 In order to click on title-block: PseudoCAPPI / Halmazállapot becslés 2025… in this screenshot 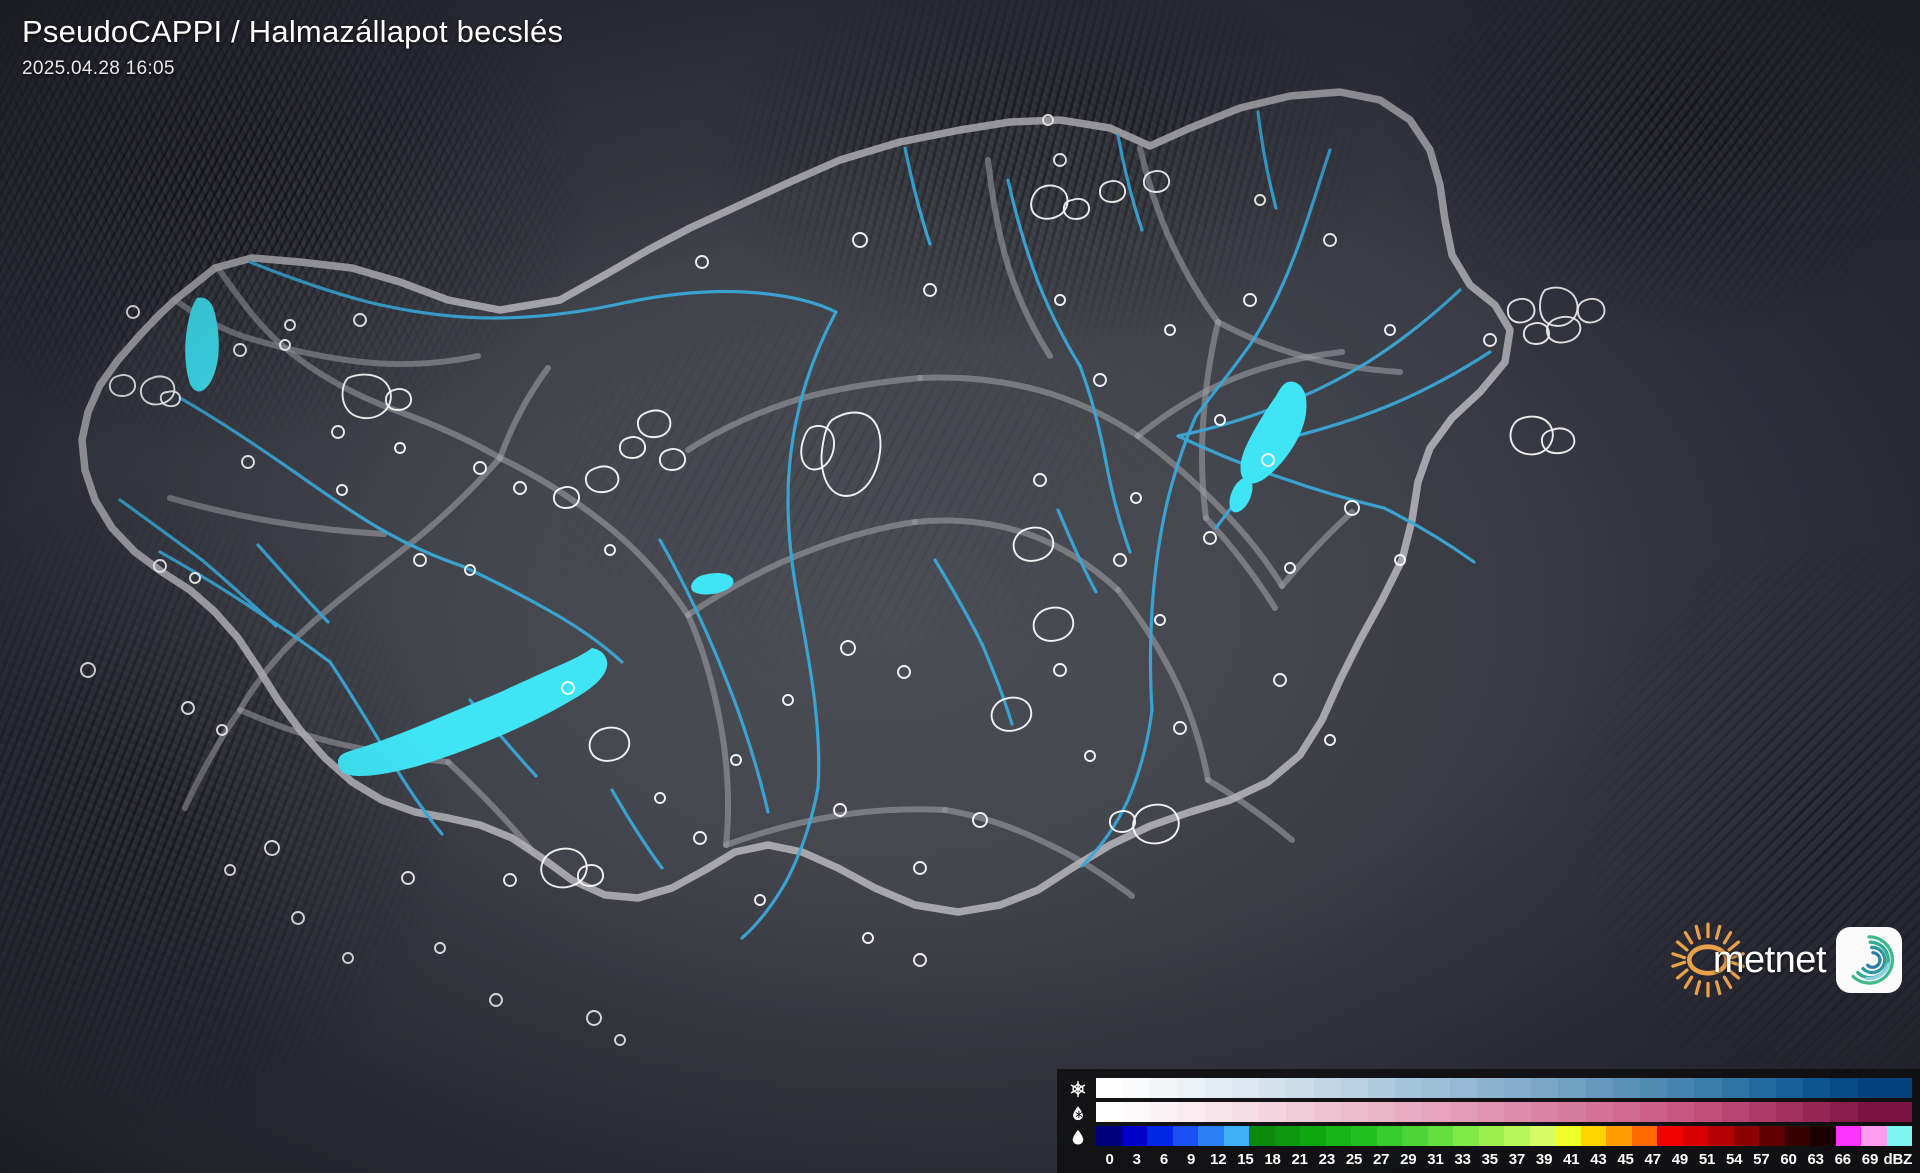, I will do `click(292, 47)`.